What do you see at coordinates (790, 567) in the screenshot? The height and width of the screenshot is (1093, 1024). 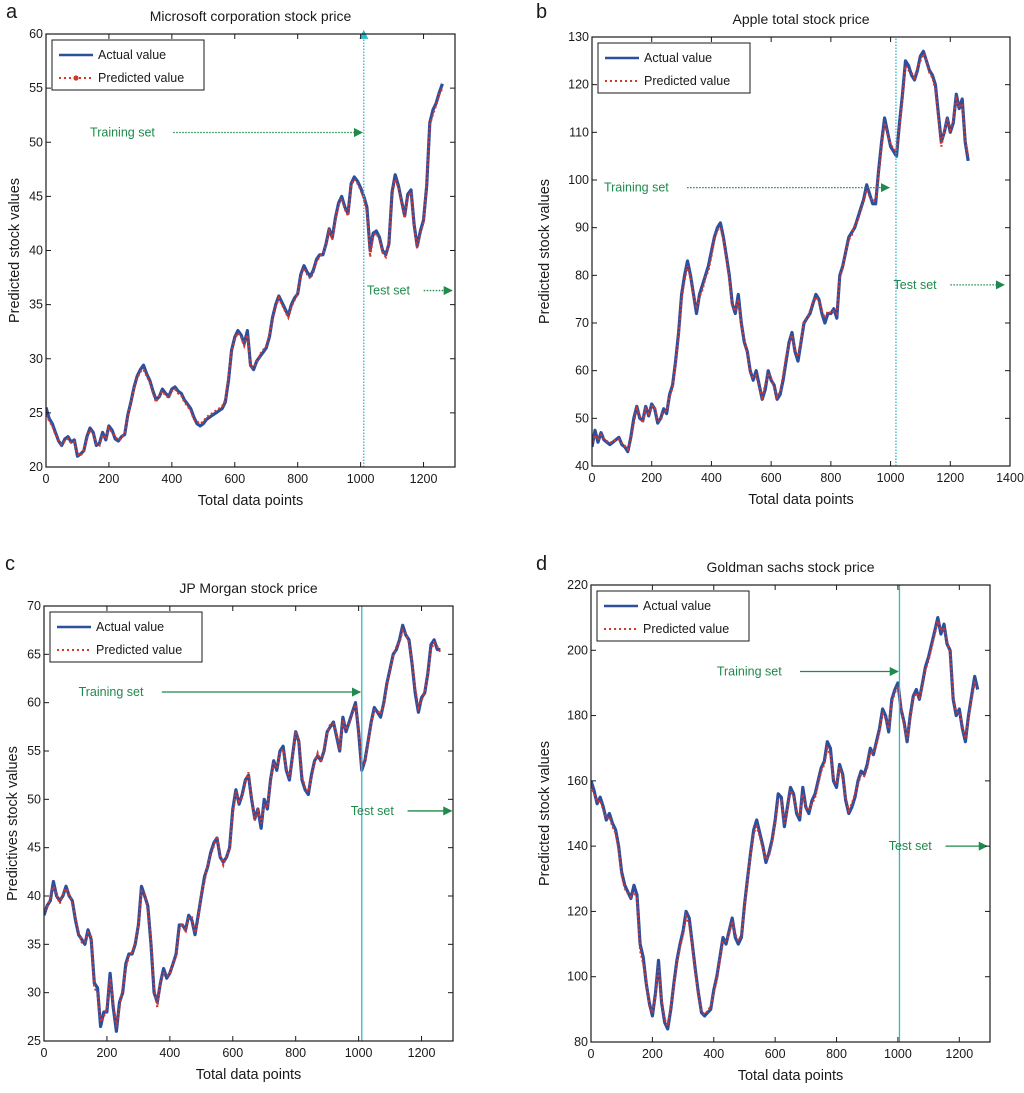 I see `chart-title: Goldman sachs stock price` at bounding box center [790, 567].